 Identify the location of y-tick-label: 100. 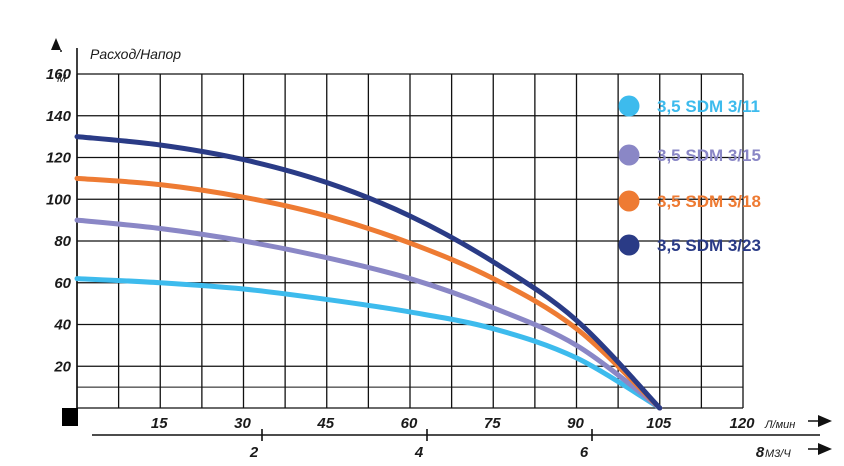
(59, 199).